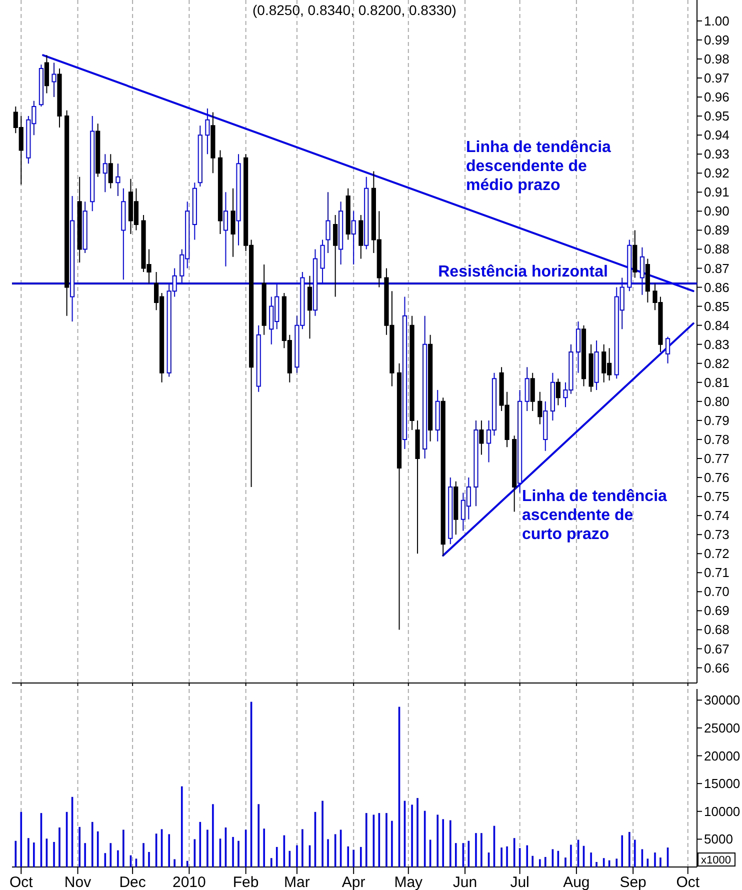 This screenshot has width=742, height=890. I want to click on x-tick-label: Aug, so click(576, 882).